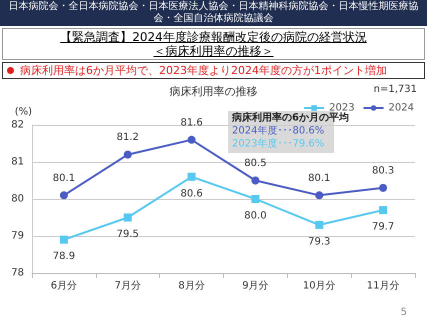 This screenshot has height=320, width=427. I want to click on y-tick-label: 80, so click(17, 199).